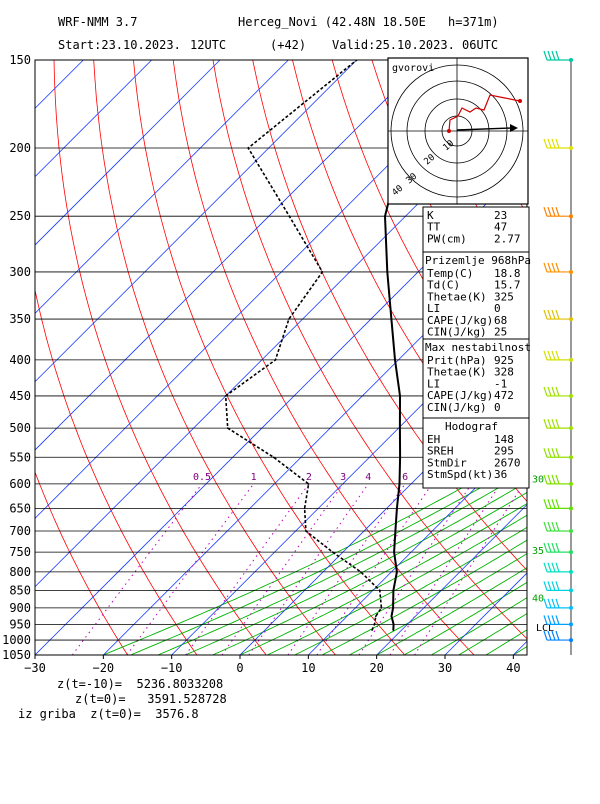 This screenshot has height=804, width=600. Describe the element at coordinates (368, 477) in the screenshot. I see `mixing-ratio-label: 4` at that location.